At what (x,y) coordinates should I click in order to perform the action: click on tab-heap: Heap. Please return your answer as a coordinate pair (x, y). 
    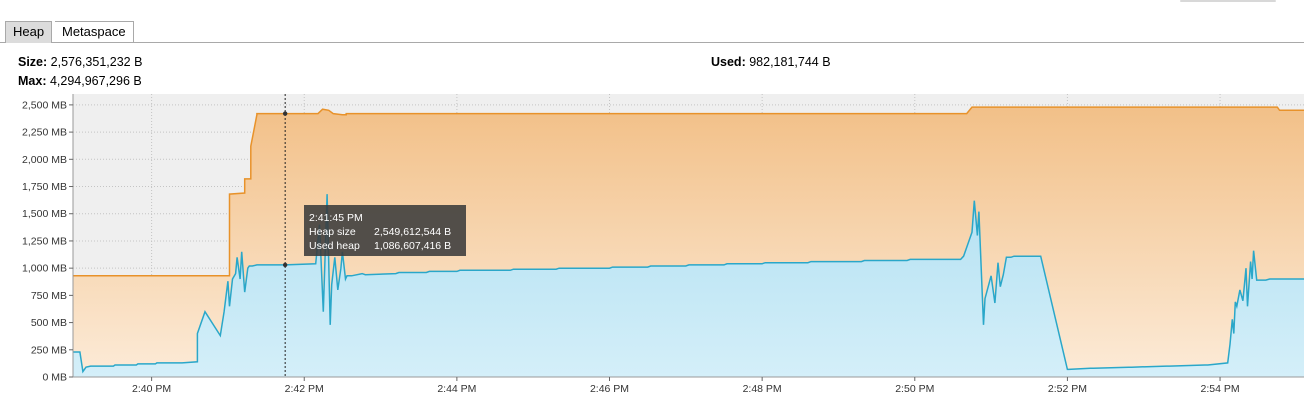
    Looking at the image, I should click on (29, 32).